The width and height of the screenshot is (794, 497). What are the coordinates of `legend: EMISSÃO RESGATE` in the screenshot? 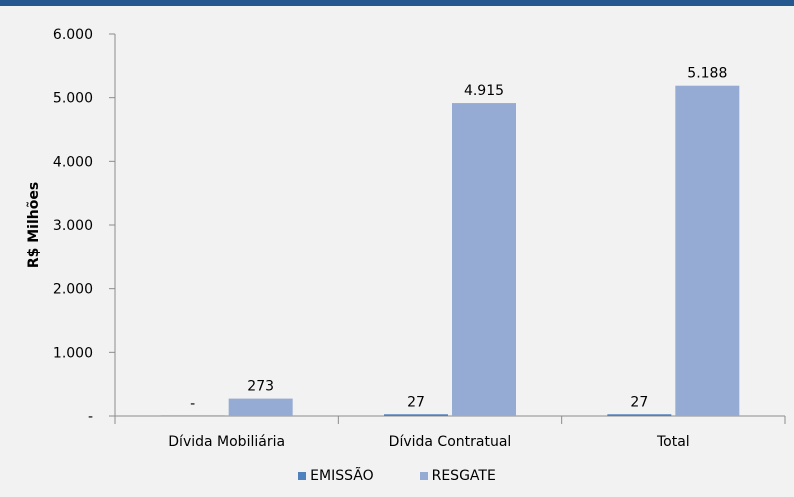 It's located at (397, 476).